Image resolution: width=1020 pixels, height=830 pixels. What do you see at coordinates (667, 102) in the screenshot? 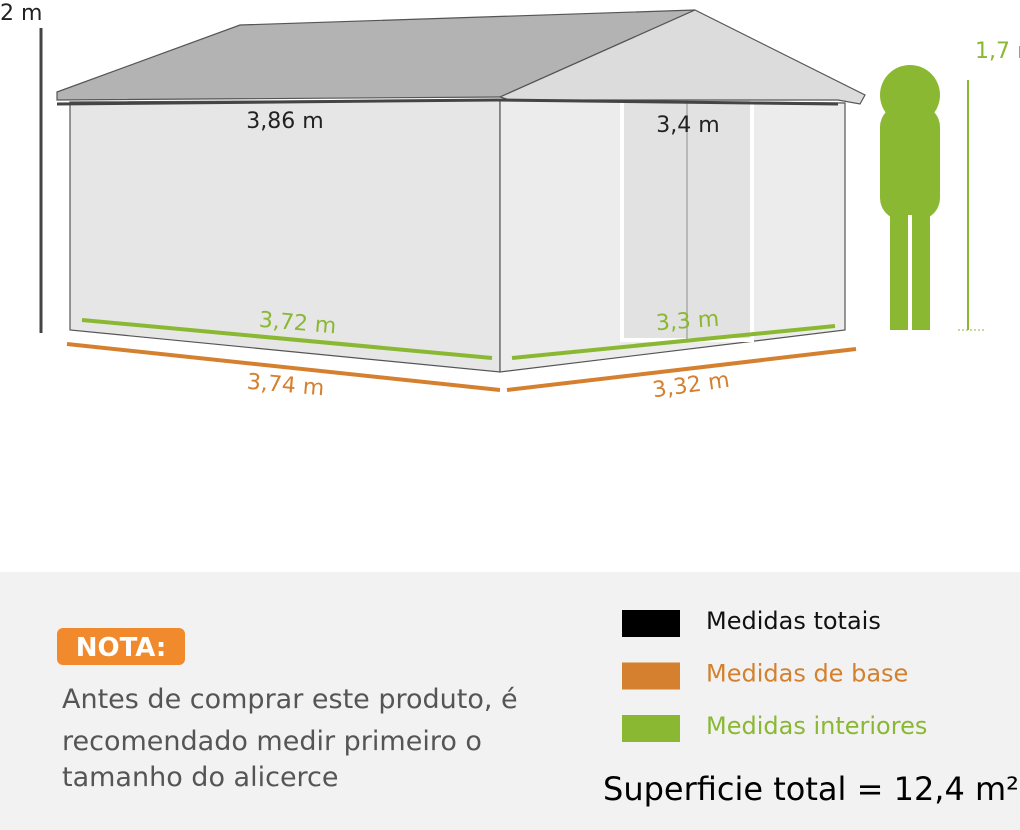
I see `width-line` at bounding box center [667, 102].